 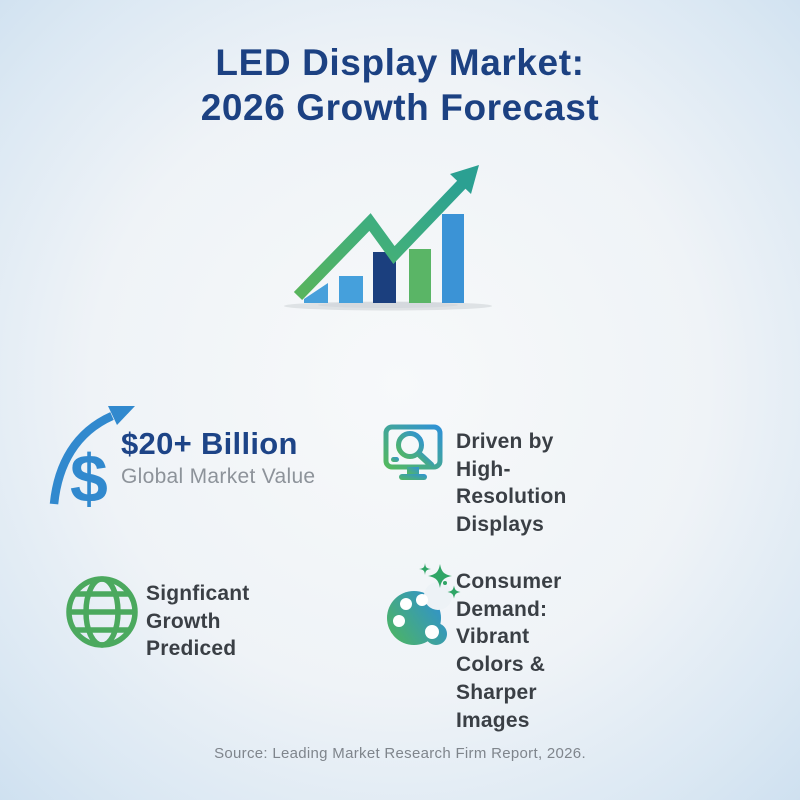 I want to click on high-resolution-line-1: Driven by High-Resolution, so click(x=511, y=469).